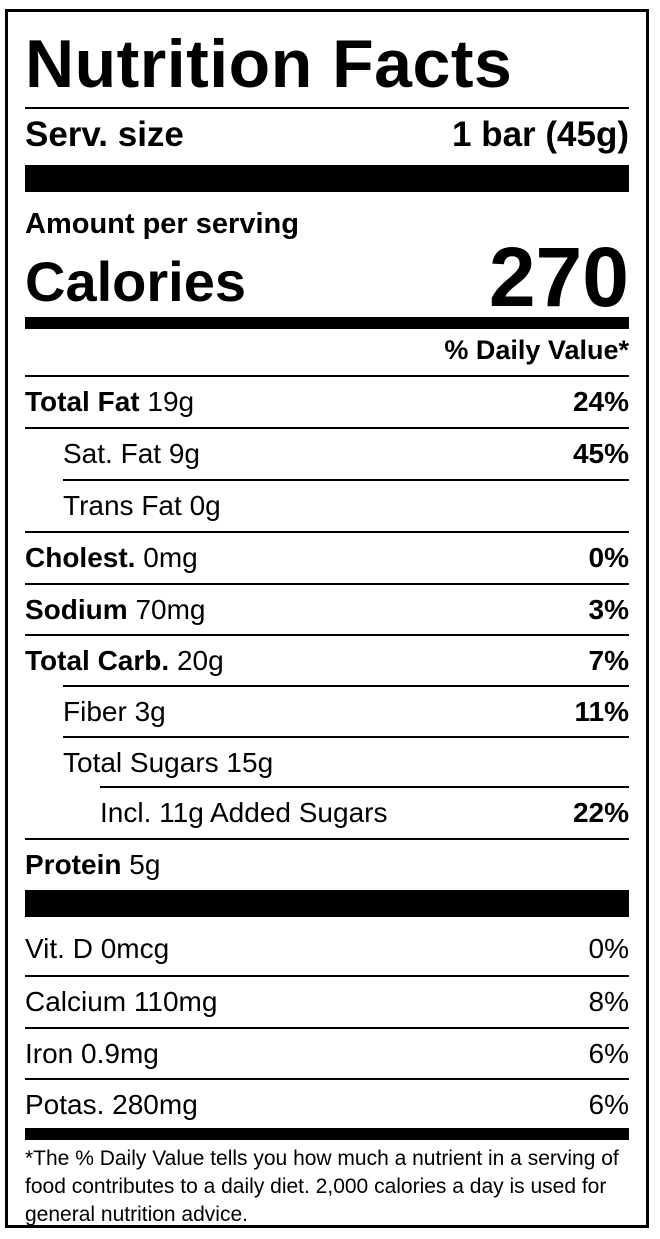 The image size is (660, 1239). Describe the element at coordinates (608, 609) in the screenshot. I see `nutrient-dv: 3%` at that location.